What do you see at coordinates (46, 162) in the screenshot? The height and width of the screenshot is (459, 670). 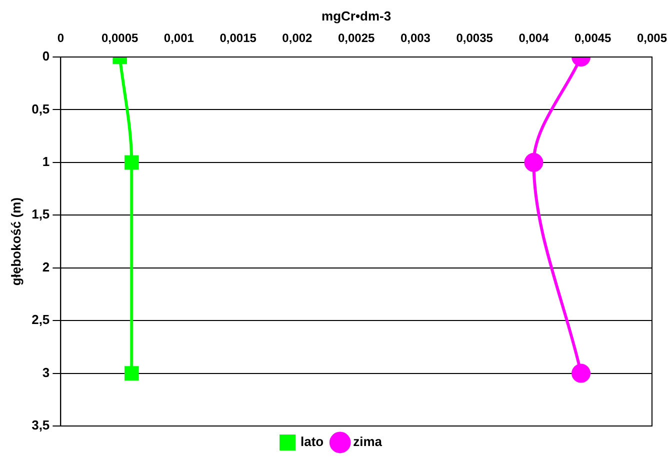 I see `y-tick-label: 1` at bounding box center [46, 162].